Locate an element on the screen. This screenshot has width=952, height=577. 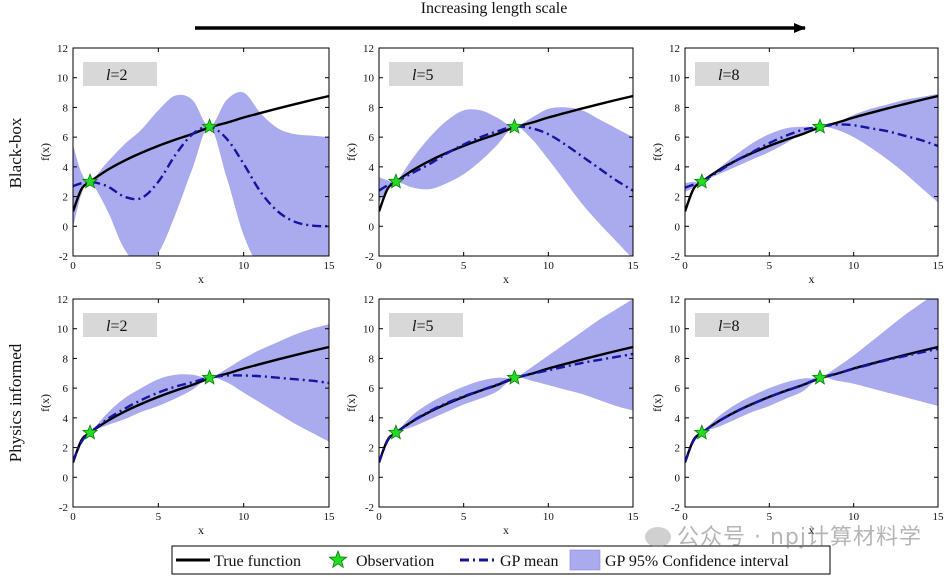
legend-observation-label: Observation is located at coordinates (395, 561).